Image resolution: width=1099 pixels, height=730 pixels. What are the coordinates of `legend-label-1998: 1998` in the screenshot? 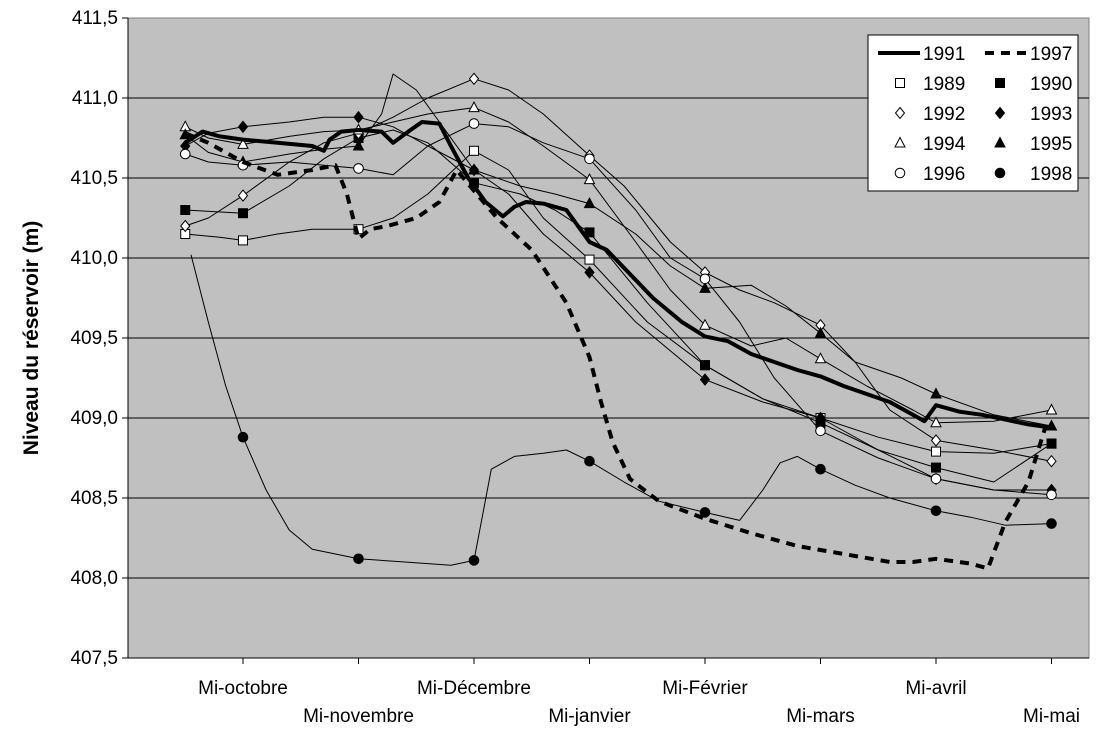 It's located at (1051, 174).